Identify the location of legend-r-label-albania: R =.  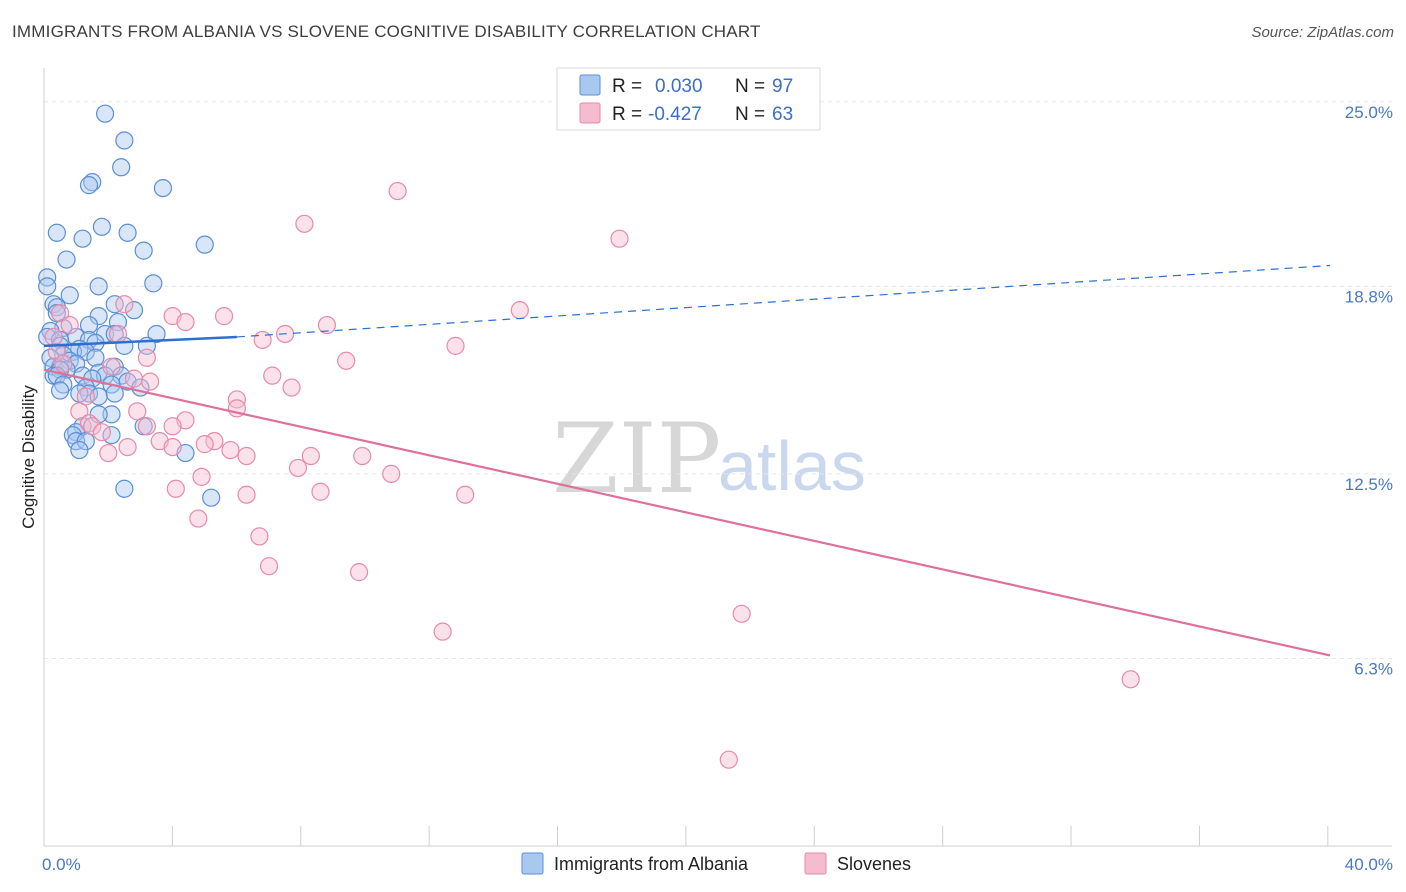
(627, 86).